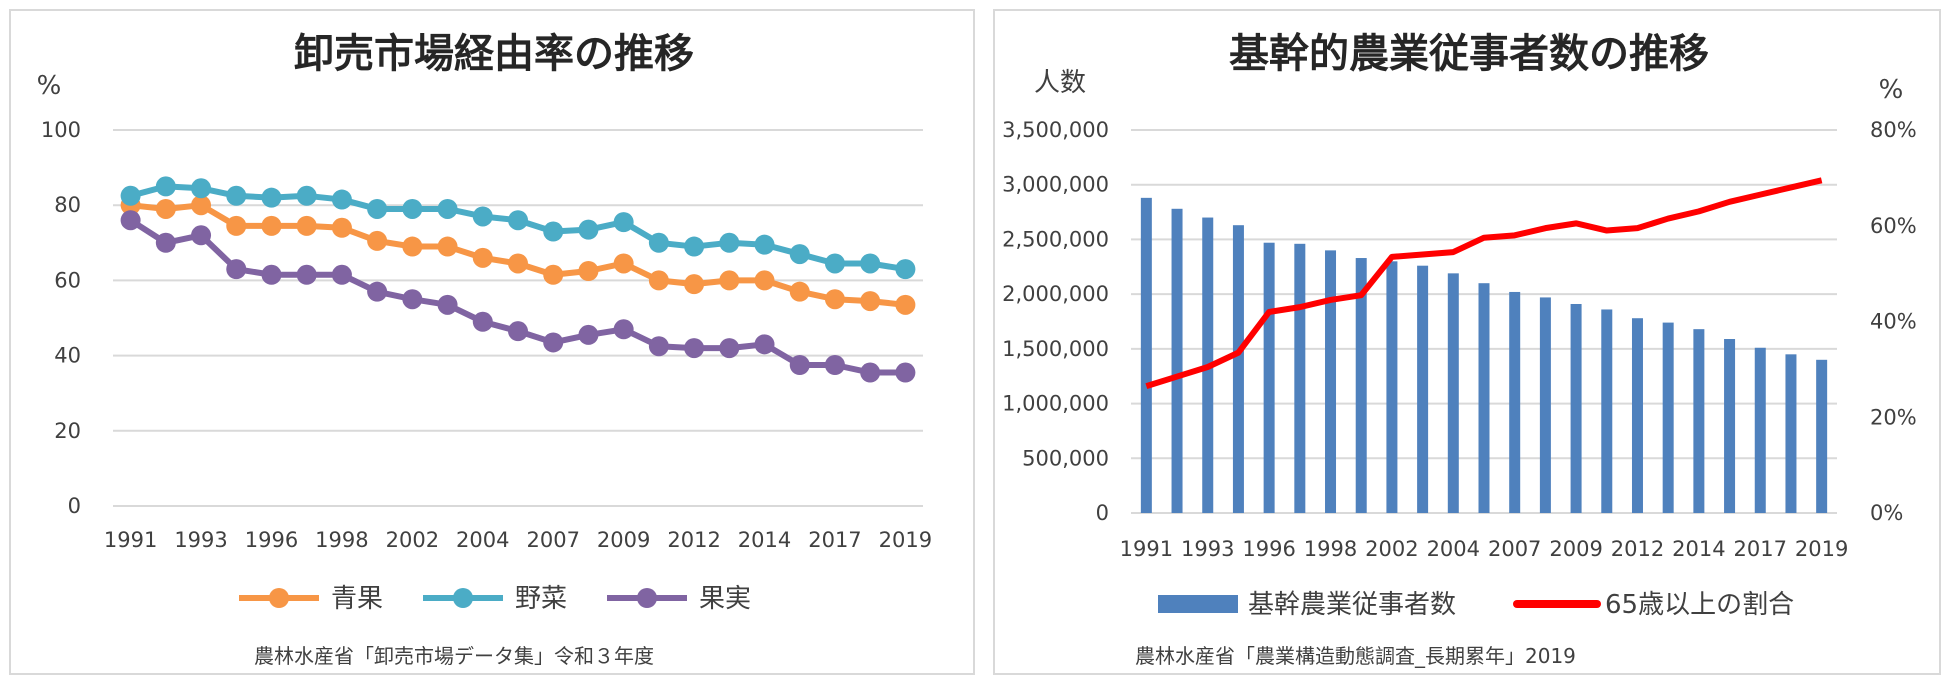 This screenshot has width=1950, height=687. What do you see at coordinates (61, 130) in the screenshot?
I see `y-tick-label: 100` at bounding box center [61, 130].